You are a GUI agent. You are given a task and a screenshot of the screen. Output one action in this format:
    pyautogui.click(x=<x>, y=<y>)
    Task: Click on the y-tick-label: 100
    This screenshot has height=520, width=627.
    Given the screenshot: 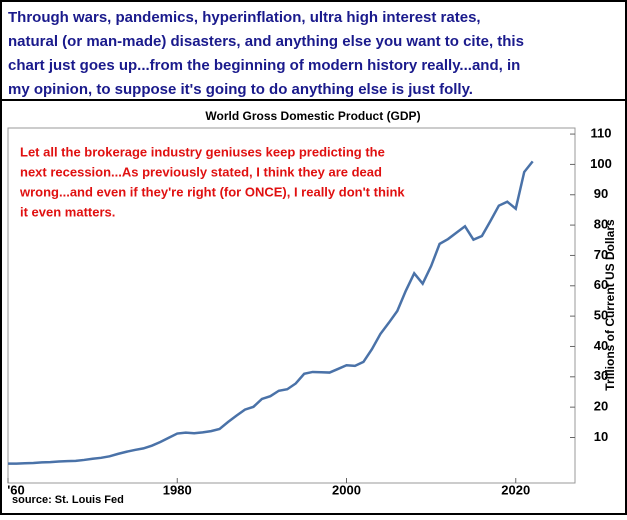 What is the action you would take?
    pyautogui.click(x=601, y=163)
    